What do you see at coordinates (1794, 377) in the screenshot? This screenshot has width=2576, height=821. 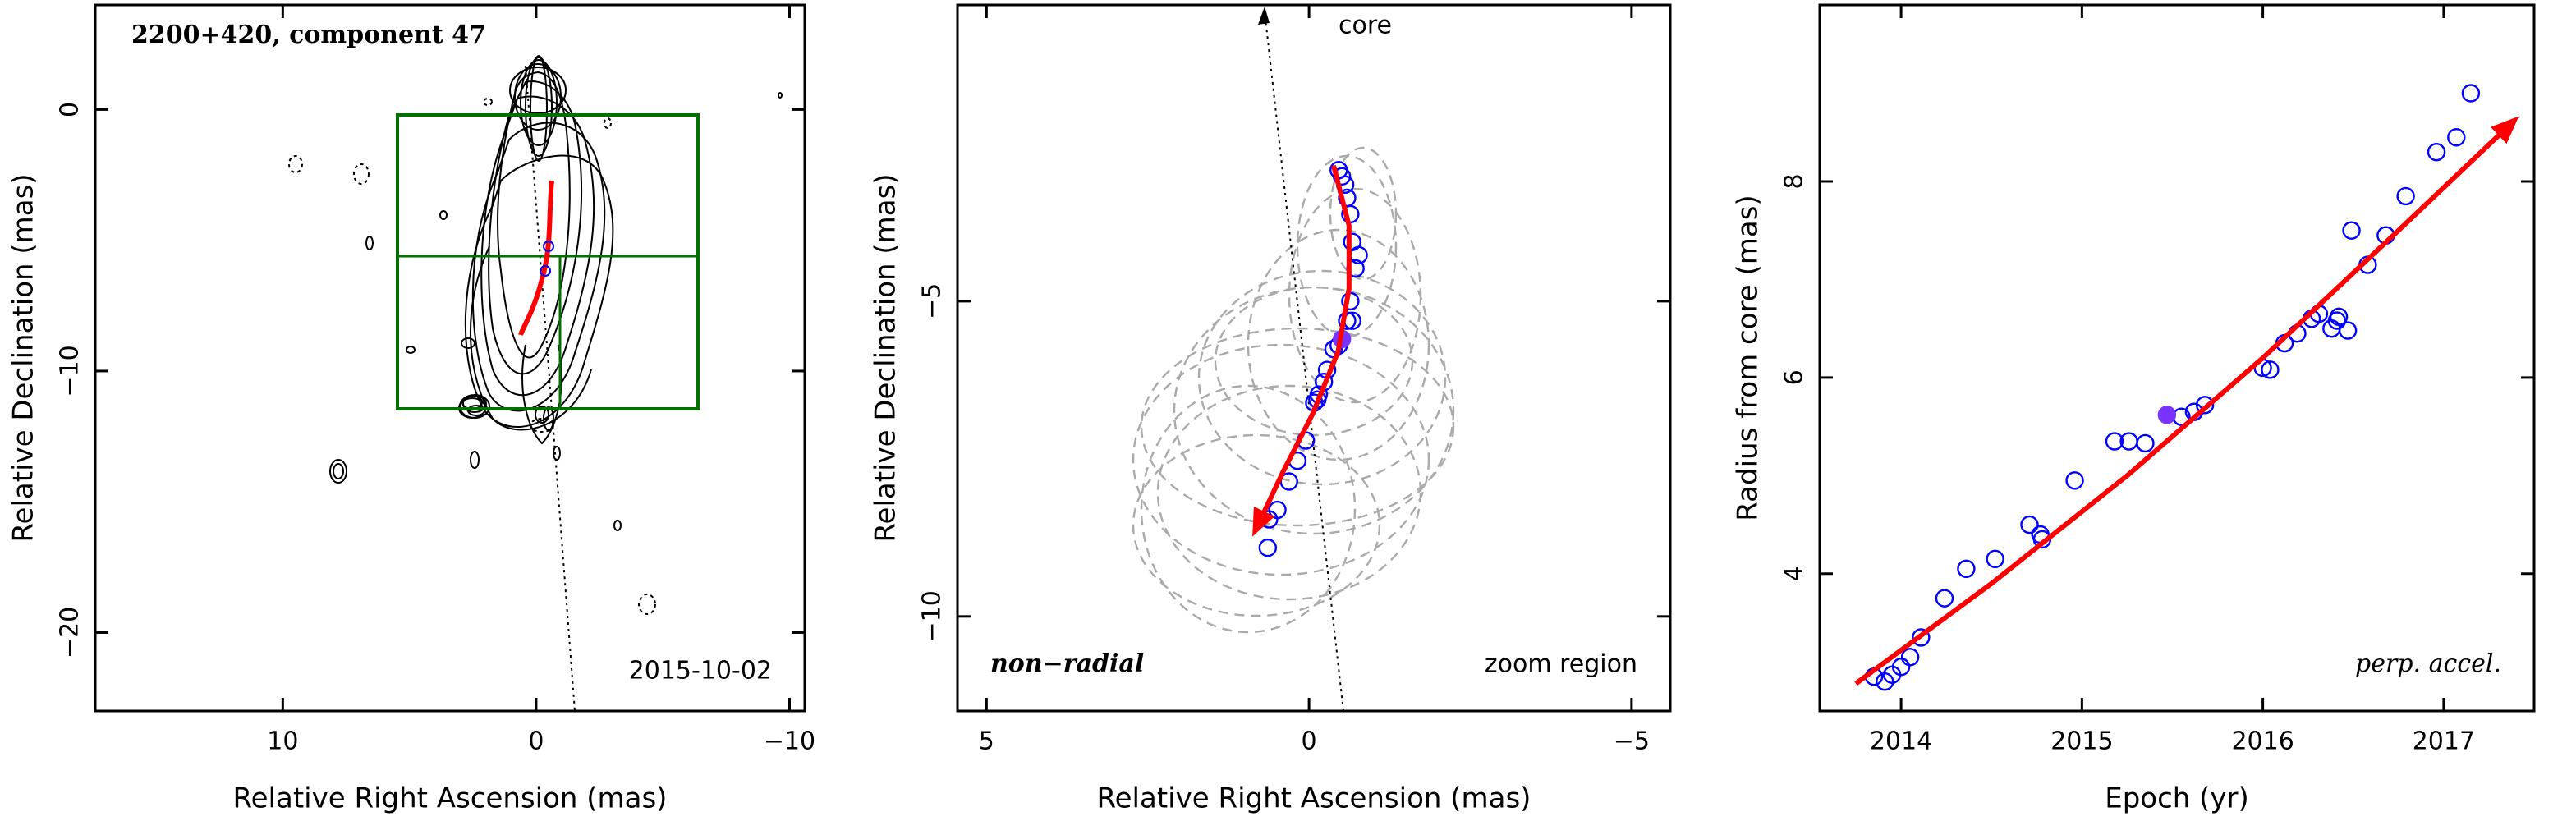 I see `y-tick-label: 6` at bounding box center [1794, 377].